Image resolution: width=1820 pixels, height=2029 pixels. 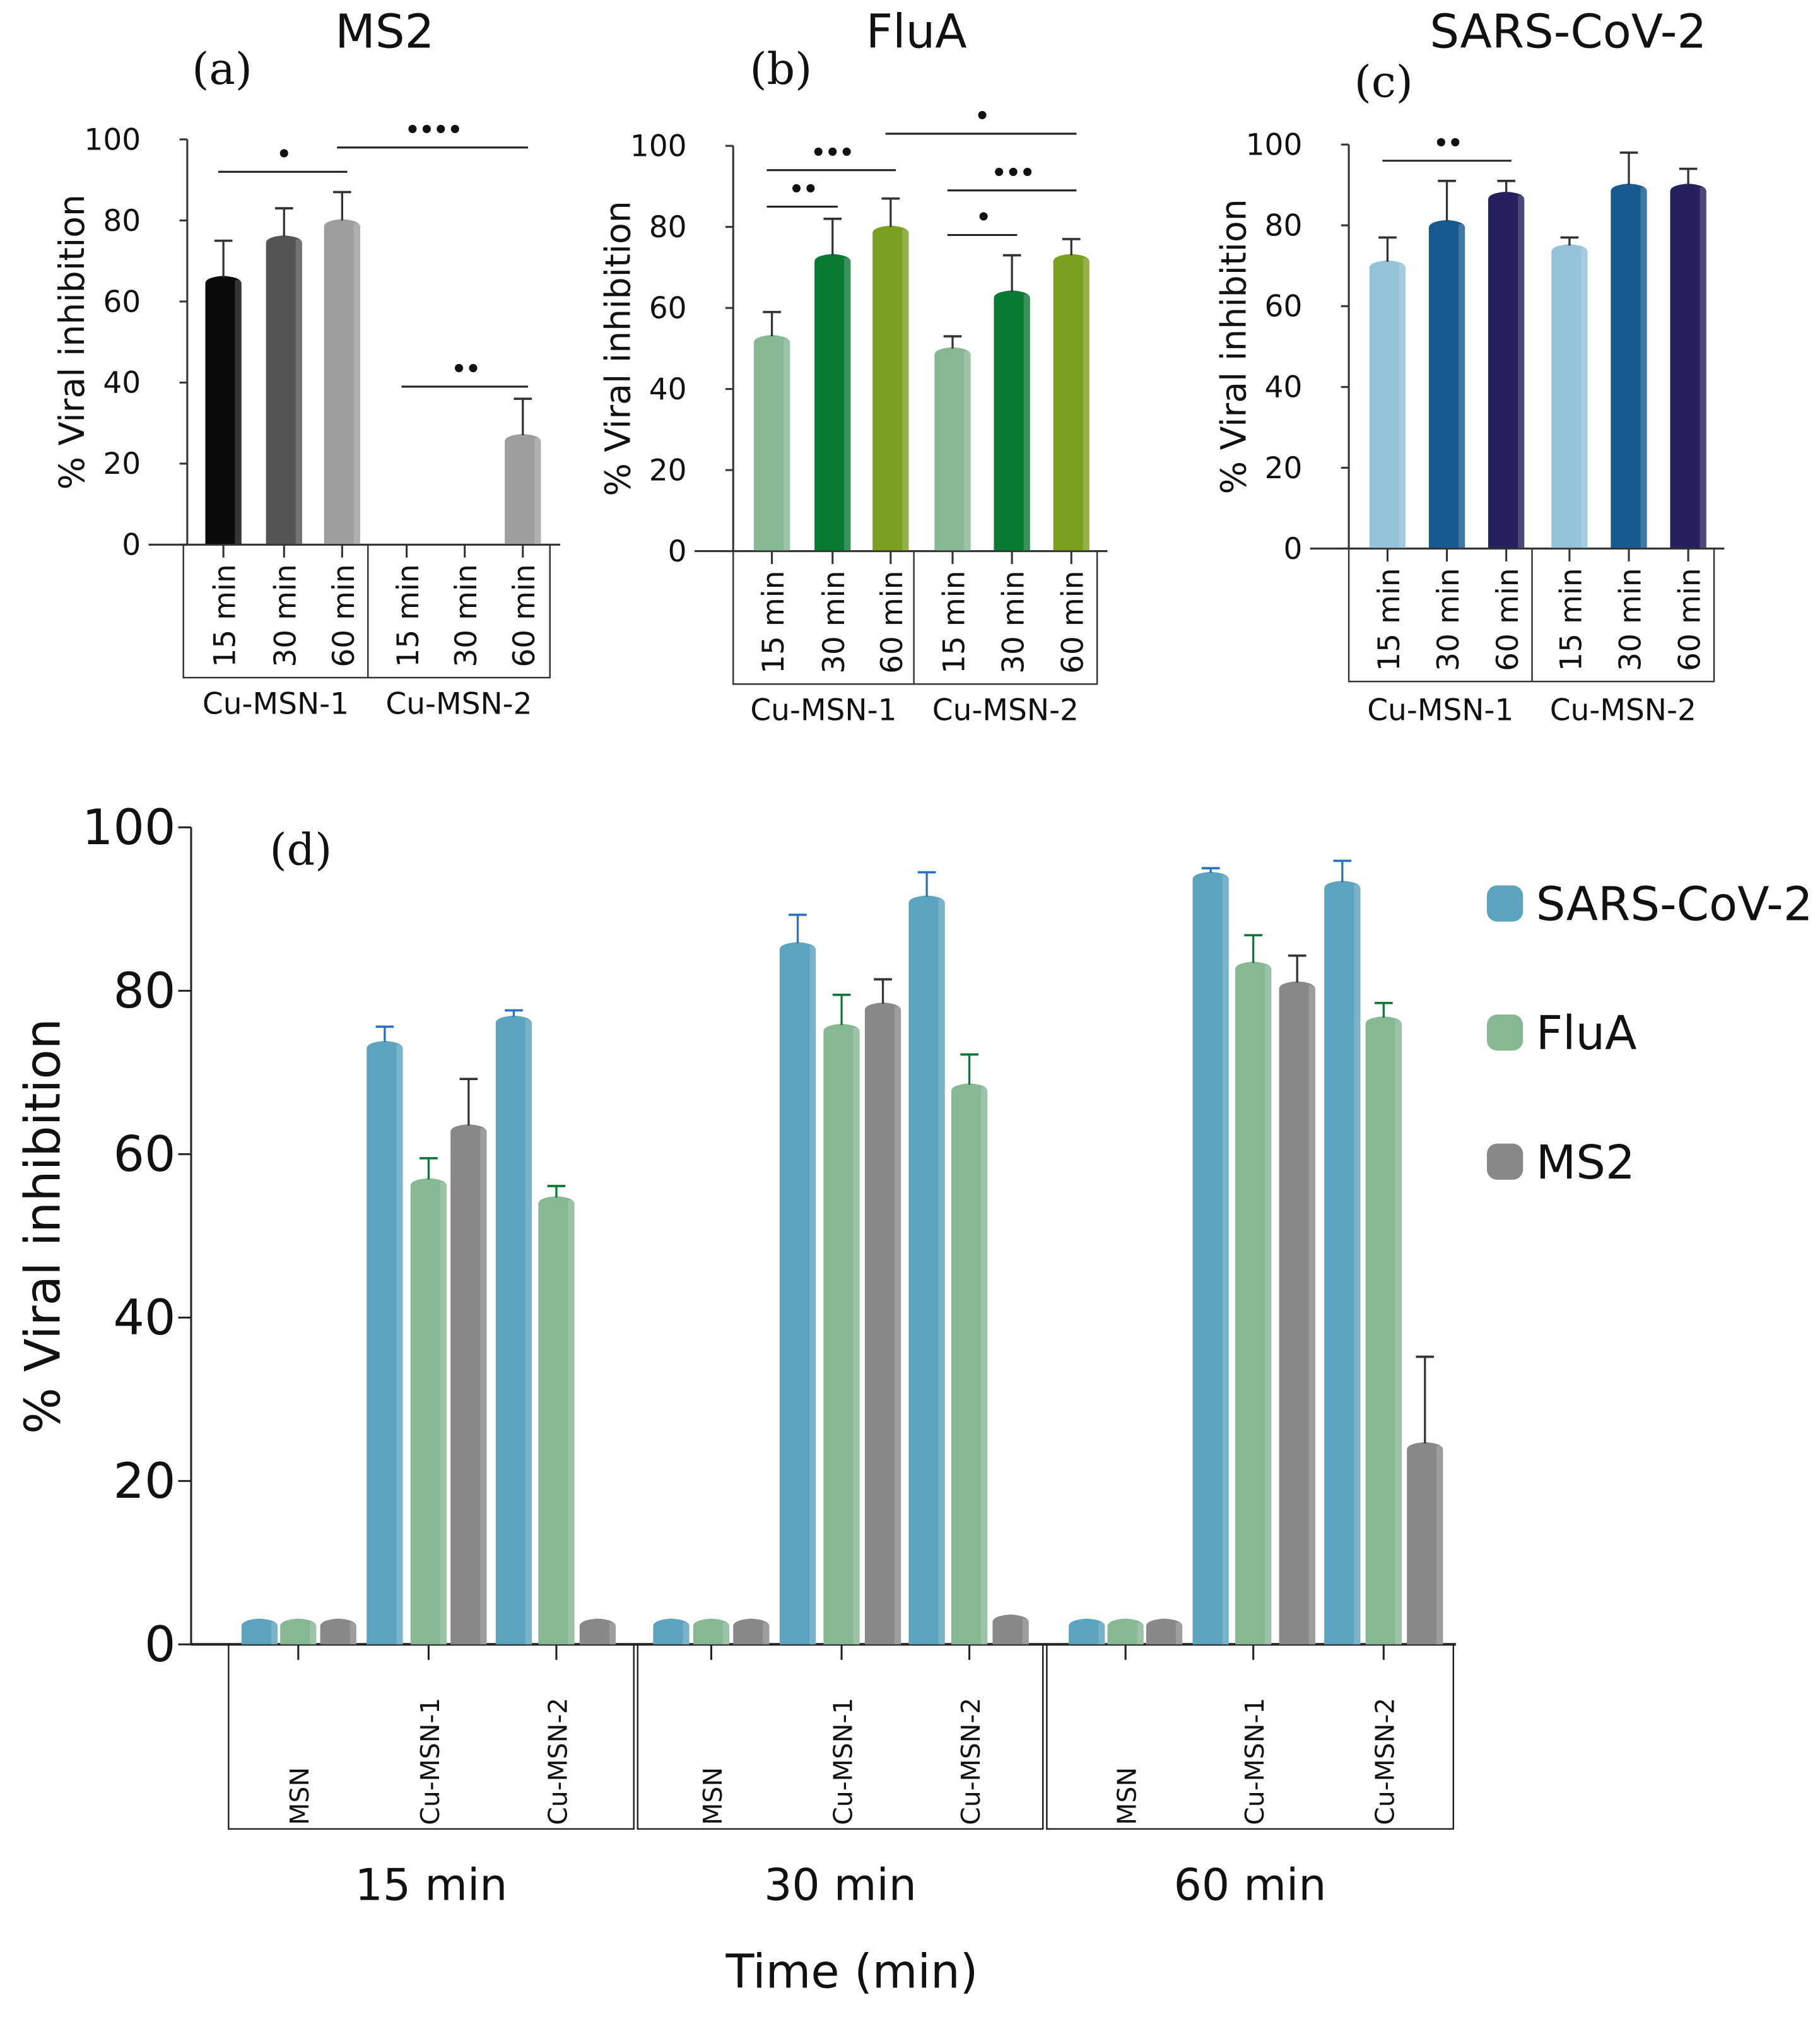 What do you see at coordinates (916, 32) in the screenshot?
I see `panel-title: FluA` at bounding box center [916, 32].